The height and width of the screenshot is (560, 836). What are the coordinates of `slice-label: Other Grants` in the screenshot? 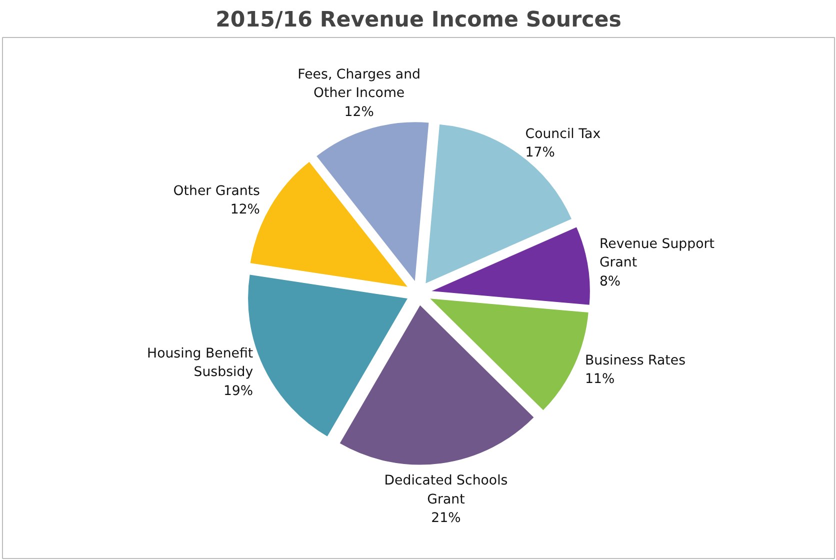 It's located at (216, 191).